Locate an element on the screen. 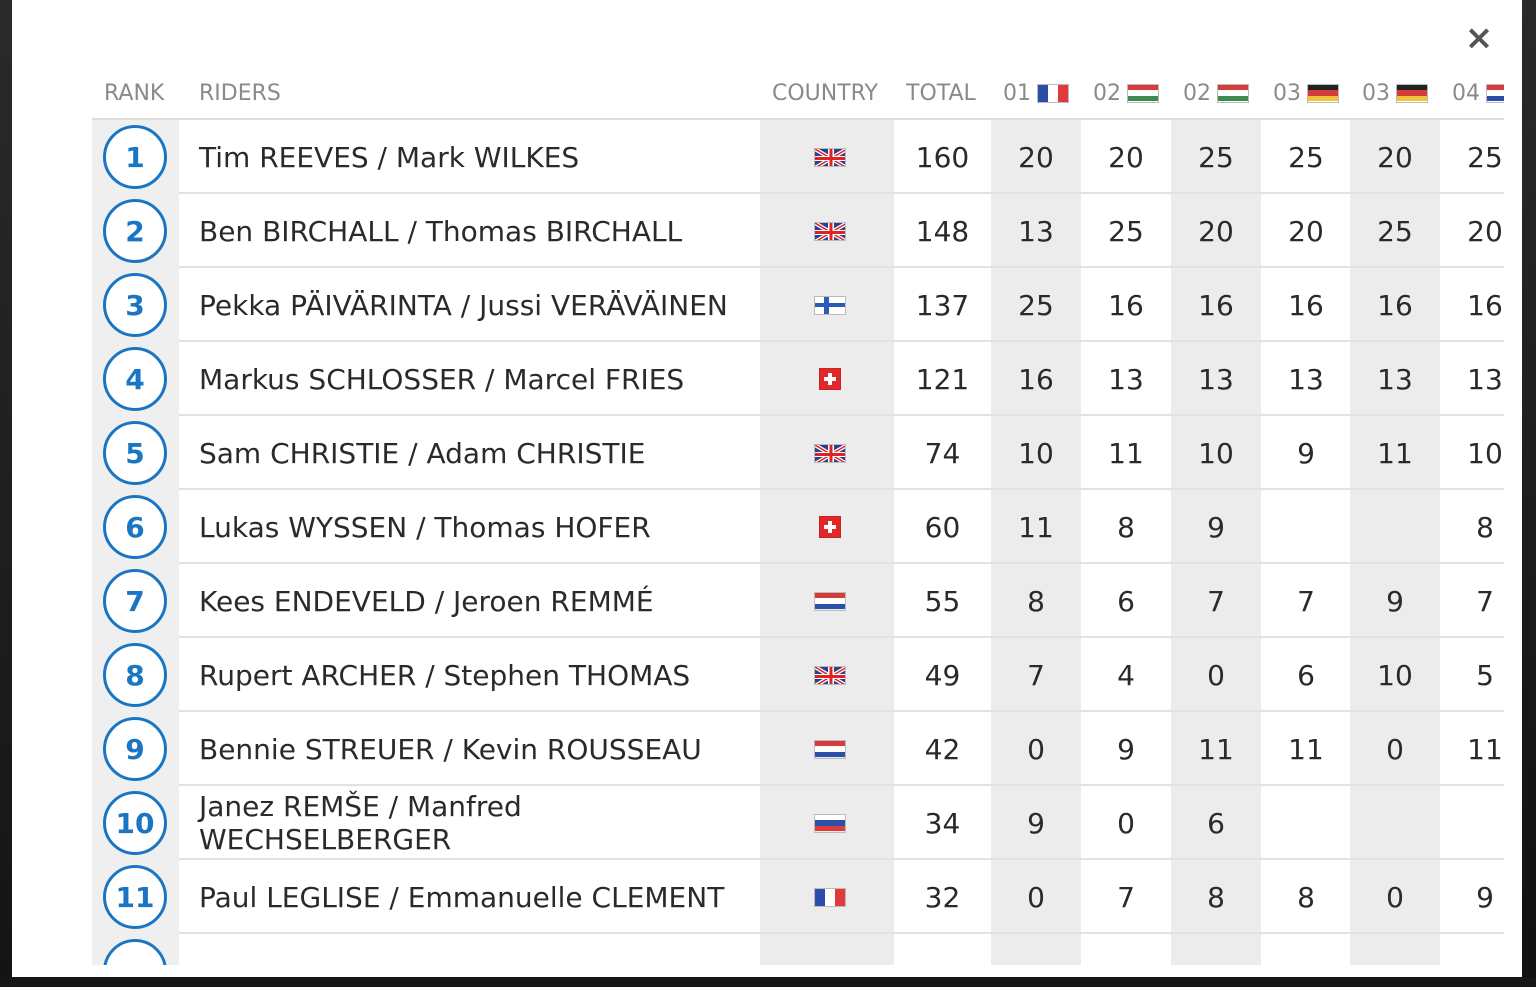 Image resolution: width=1536 pixels, height=987 pixels. header-round: 04 is located at coordinates (1472, 93).